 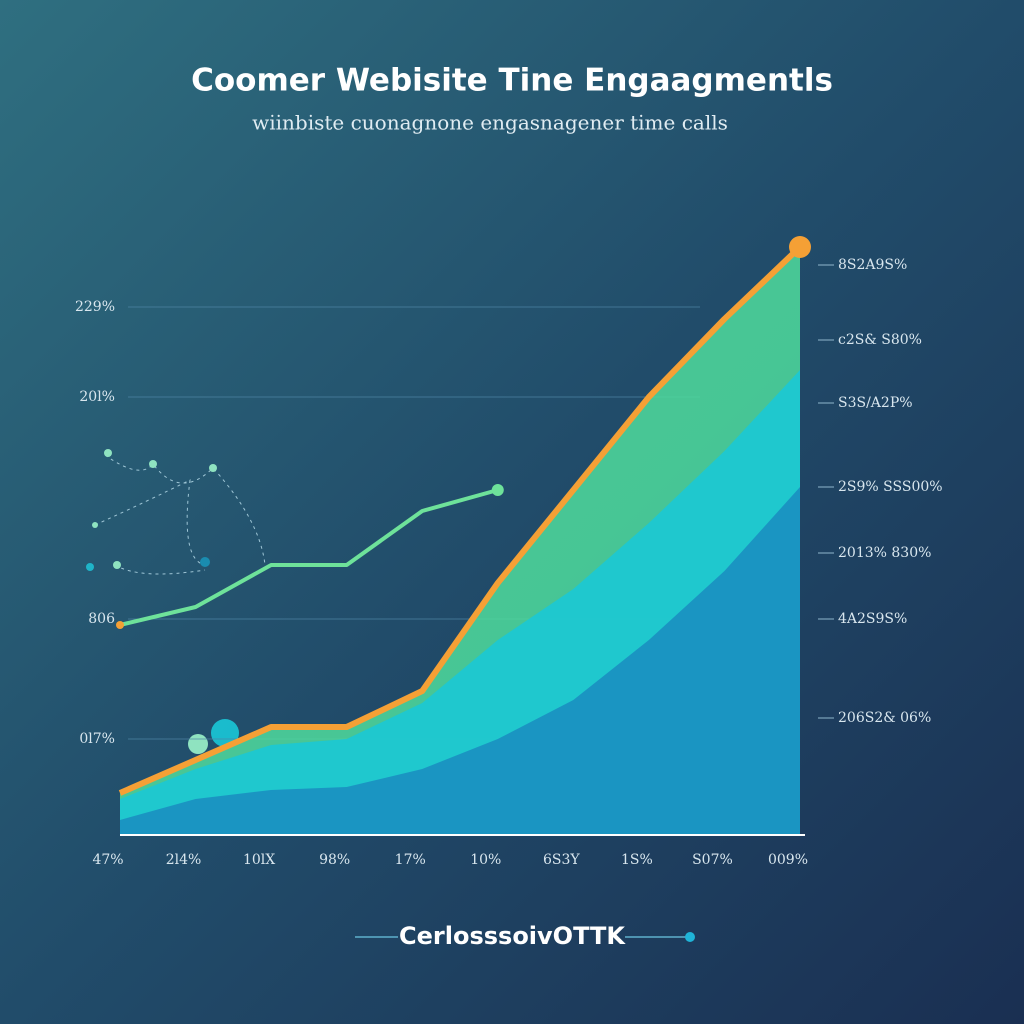 What do you see at coordinates (184, 860) in the screenshot?
I see `x-tick-label: 2l4%` at bounding box center [184, 860].